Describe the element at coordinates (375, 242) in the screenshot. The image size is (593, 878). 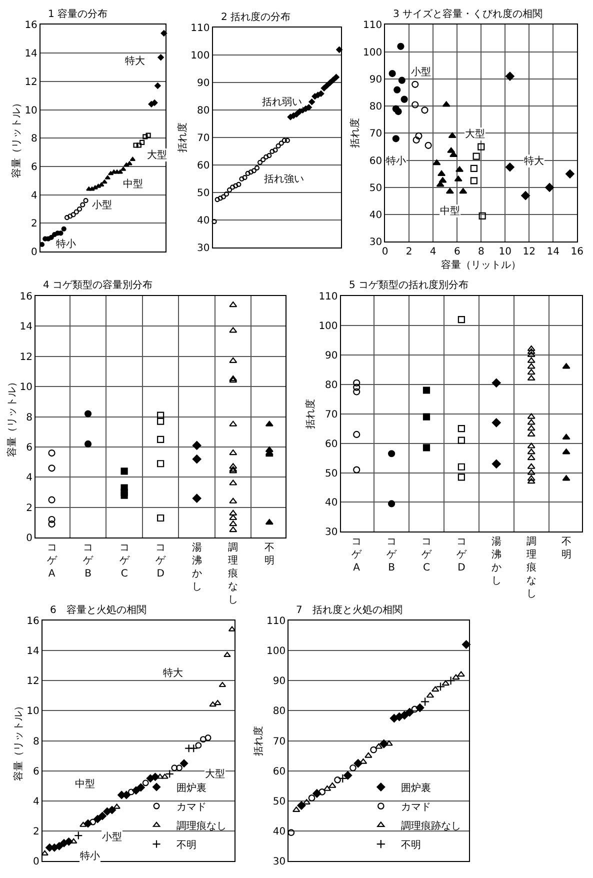
I see `y-tick-label: 30` at that location.